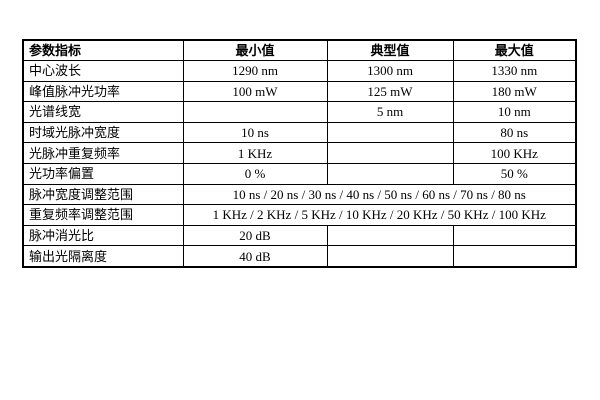 The image size is (600, 400). Describe the element at coordinates (255, 91) in the screenshot. I see `min-cell: 100 mW` at that location.